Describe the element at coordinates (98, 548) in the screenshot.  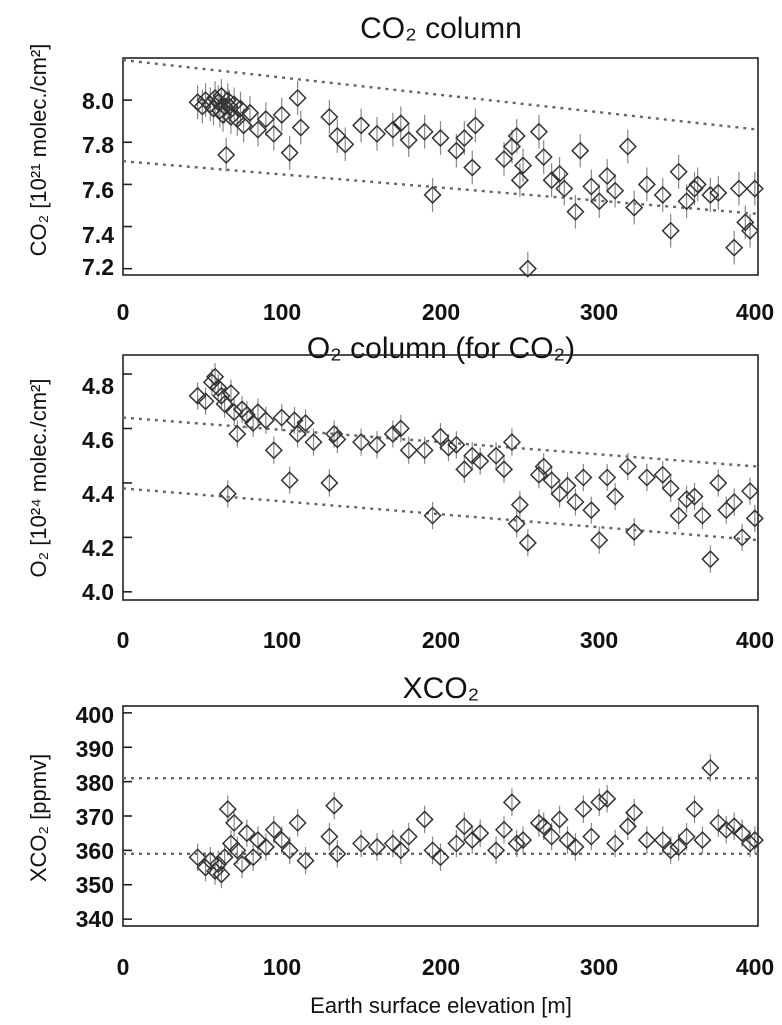
I see `y-tick-label: 4.2` at that location.